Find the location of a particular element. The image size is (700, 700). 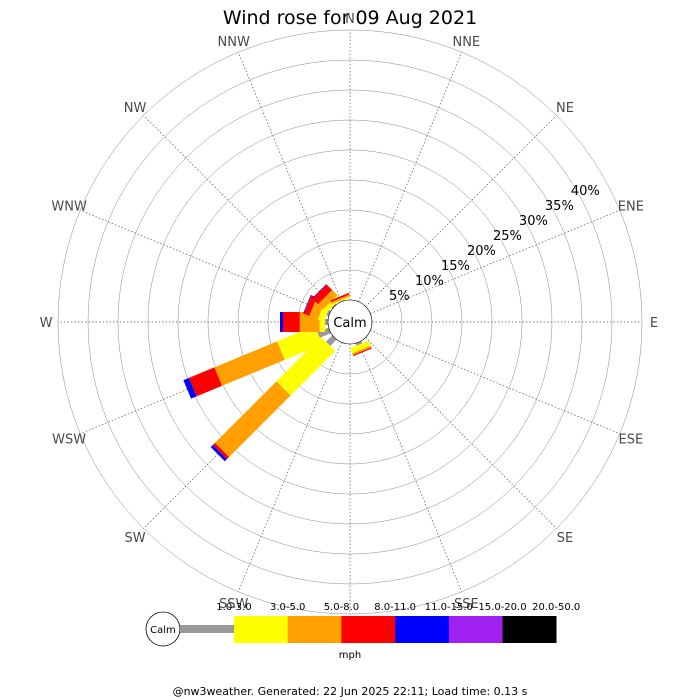

bar-sse-bin3 is located at coordinates (362, 352).